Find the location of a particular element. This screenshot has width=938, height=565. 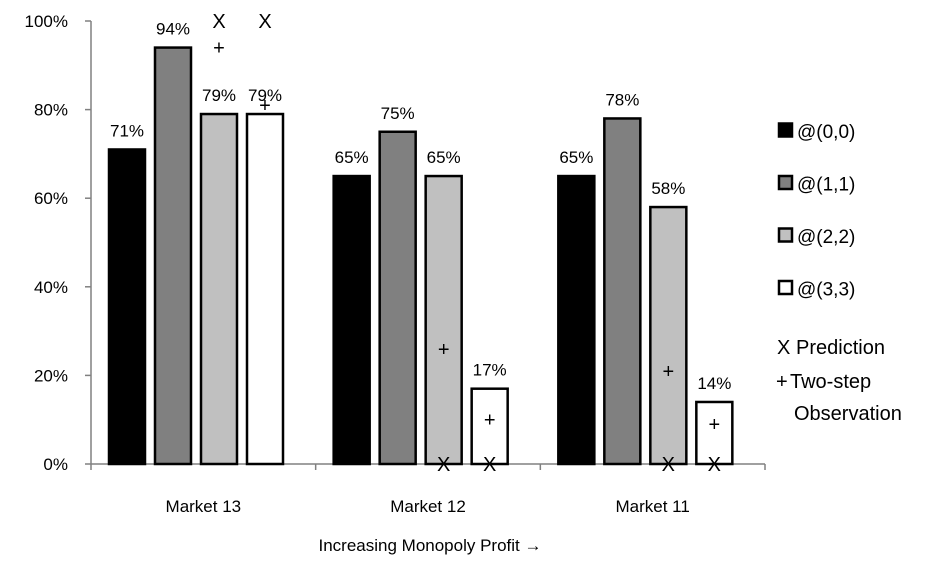

legend-observation-label-line1: Two-step is located at coordinates (830, 382).